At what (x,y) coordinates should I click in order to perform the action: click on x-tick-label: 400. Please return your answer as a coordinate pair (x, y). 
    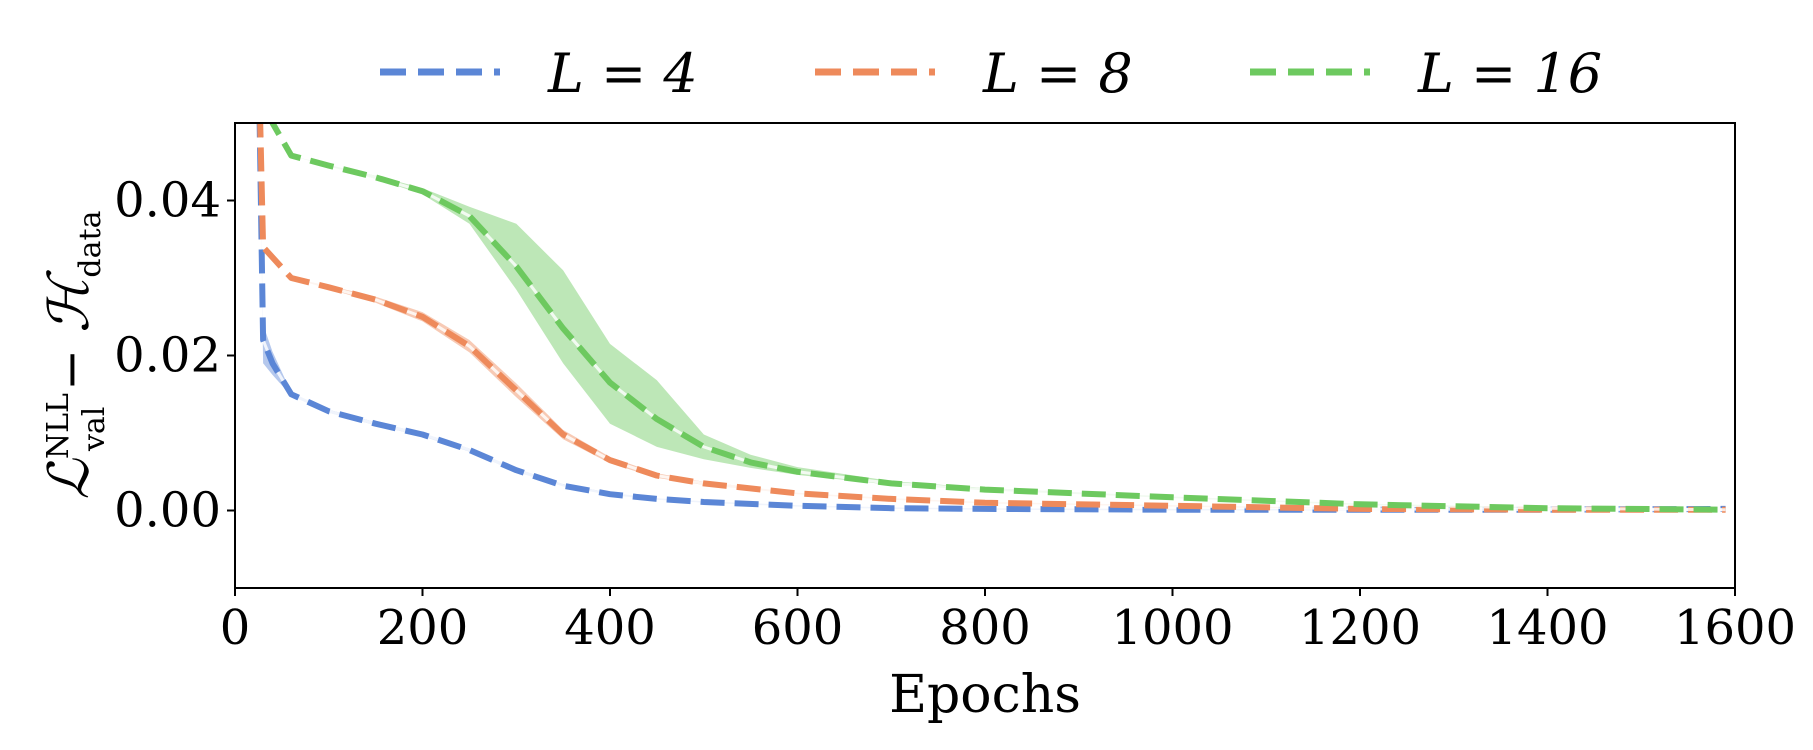
    Looking at the image, I should click on (610, 628).